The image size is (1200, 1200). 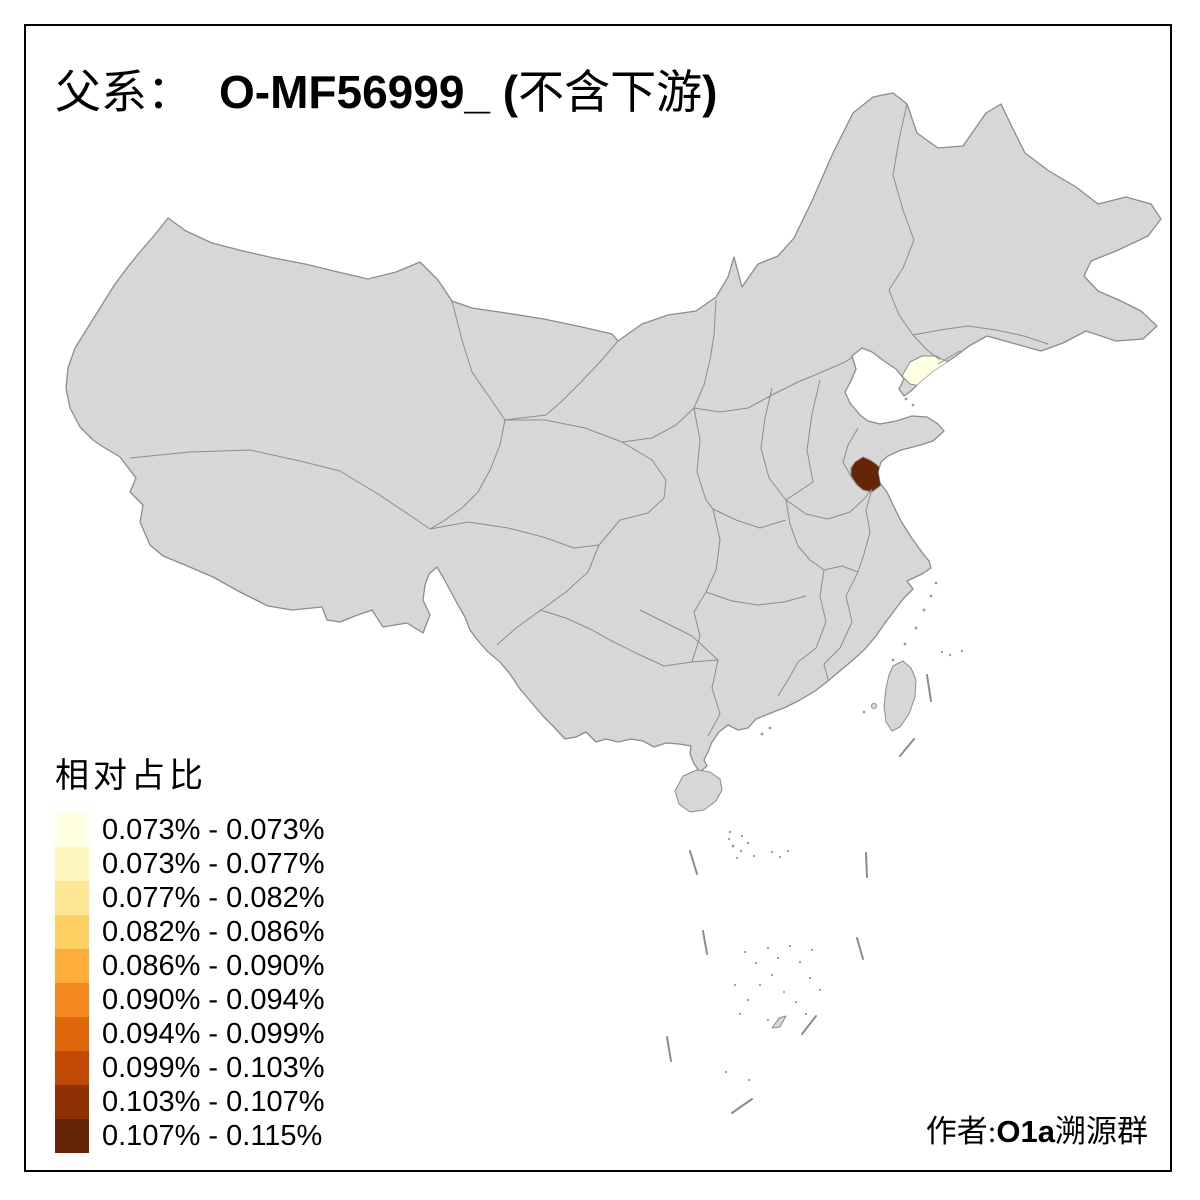 What do you see at coordinates (124, 92) in the screenshot?
I see `title-haplogroup-prefix: 父系：` at bounding box center [124, 92].